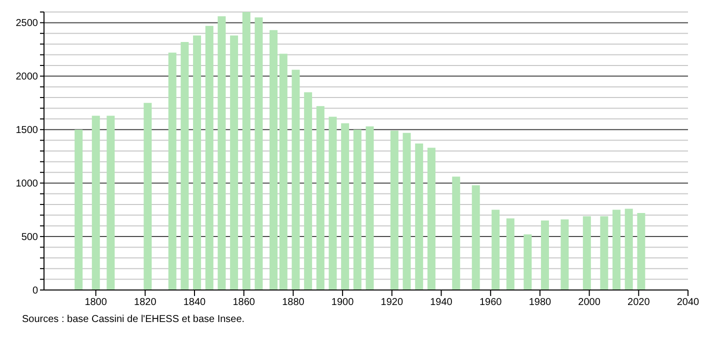  I want to click on x-tick-label: 1840, so click(194, 302).